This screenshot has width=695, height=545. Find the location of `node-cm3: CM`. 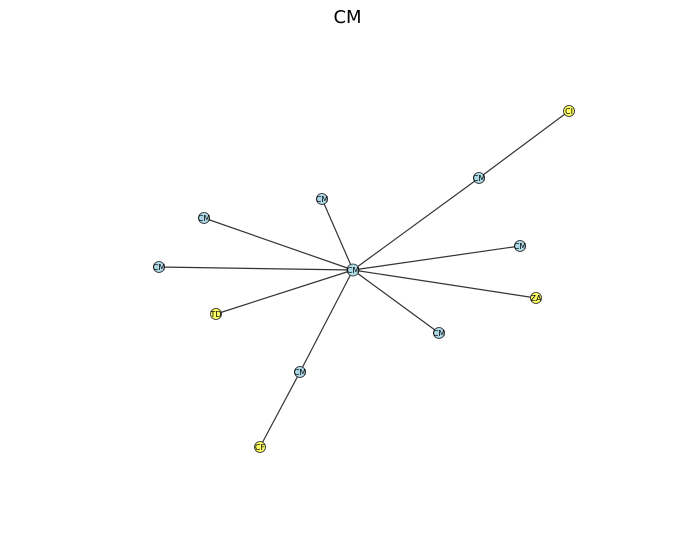

node-cm3: CM is located at coordinates (204, 218).